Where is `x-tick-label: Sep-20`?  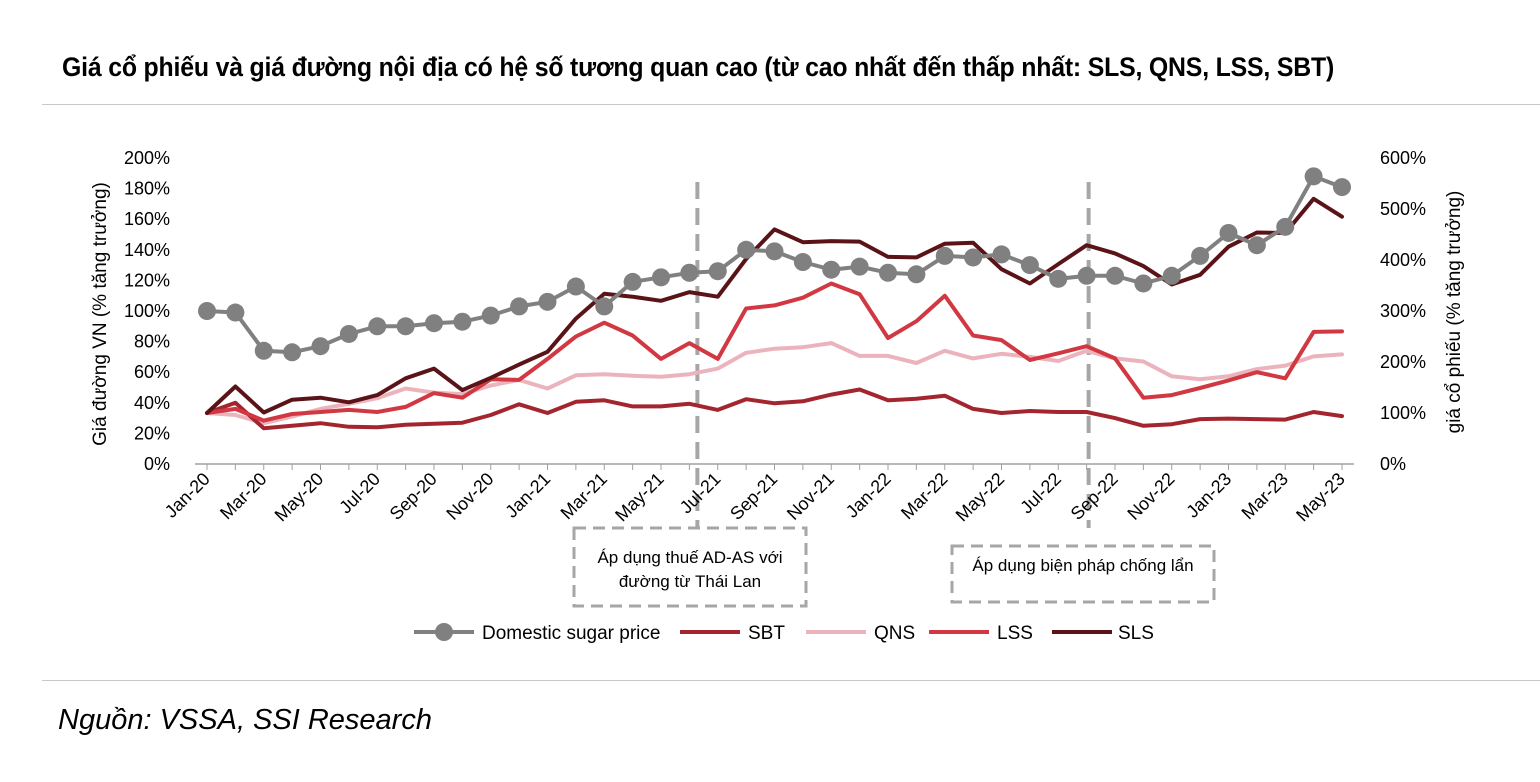 x-tick-label: Sep-20 is located at coordinates (413, 496).